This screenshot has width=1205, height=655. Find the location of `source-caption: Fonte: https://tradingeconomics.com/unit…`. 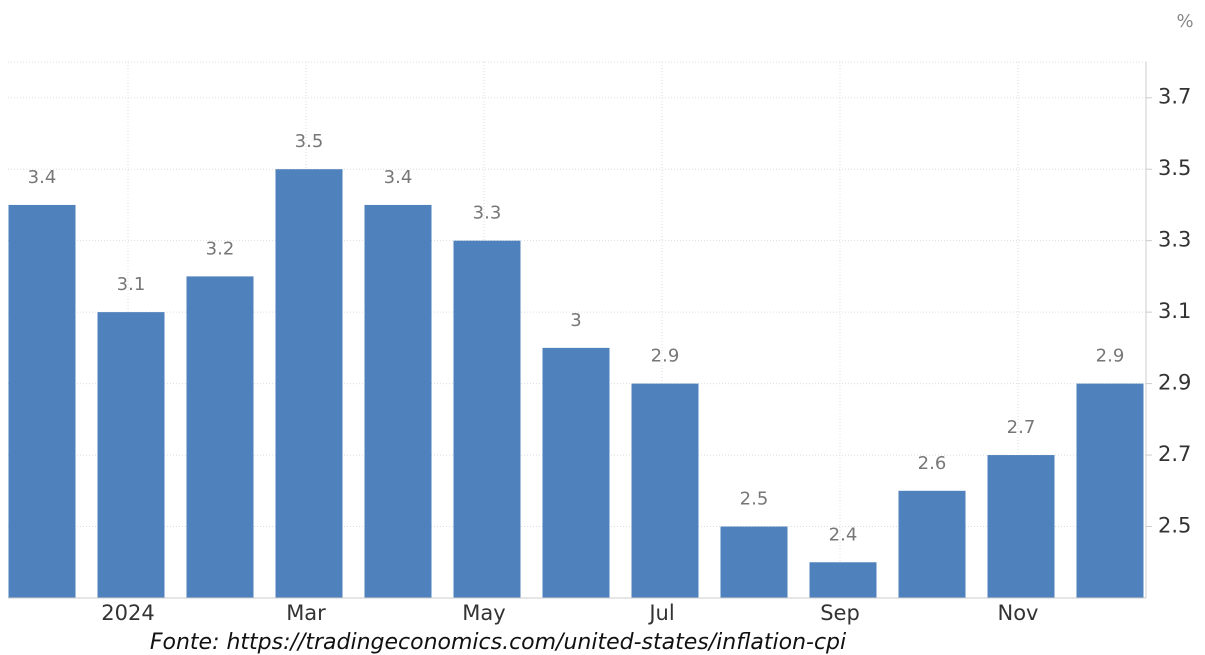

source-caption: Fonte: https://tradingeconomics.com/unit… is located at coordinates (498, 642).